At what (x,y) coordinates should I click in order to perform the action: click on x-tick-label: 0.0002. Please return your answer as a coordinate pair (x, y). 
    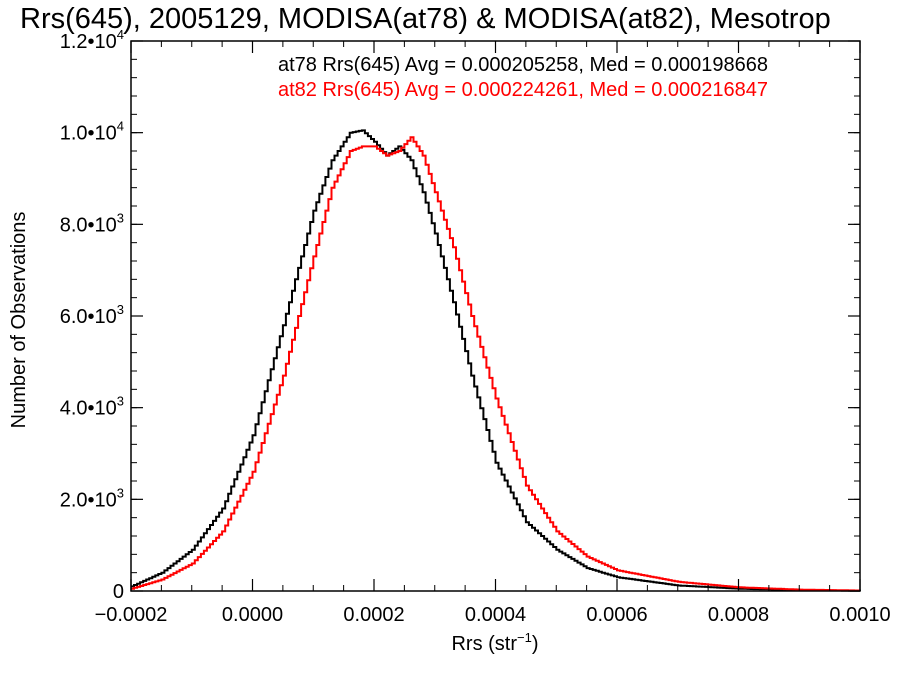
    Looking at the image, I should click on (373, 615).